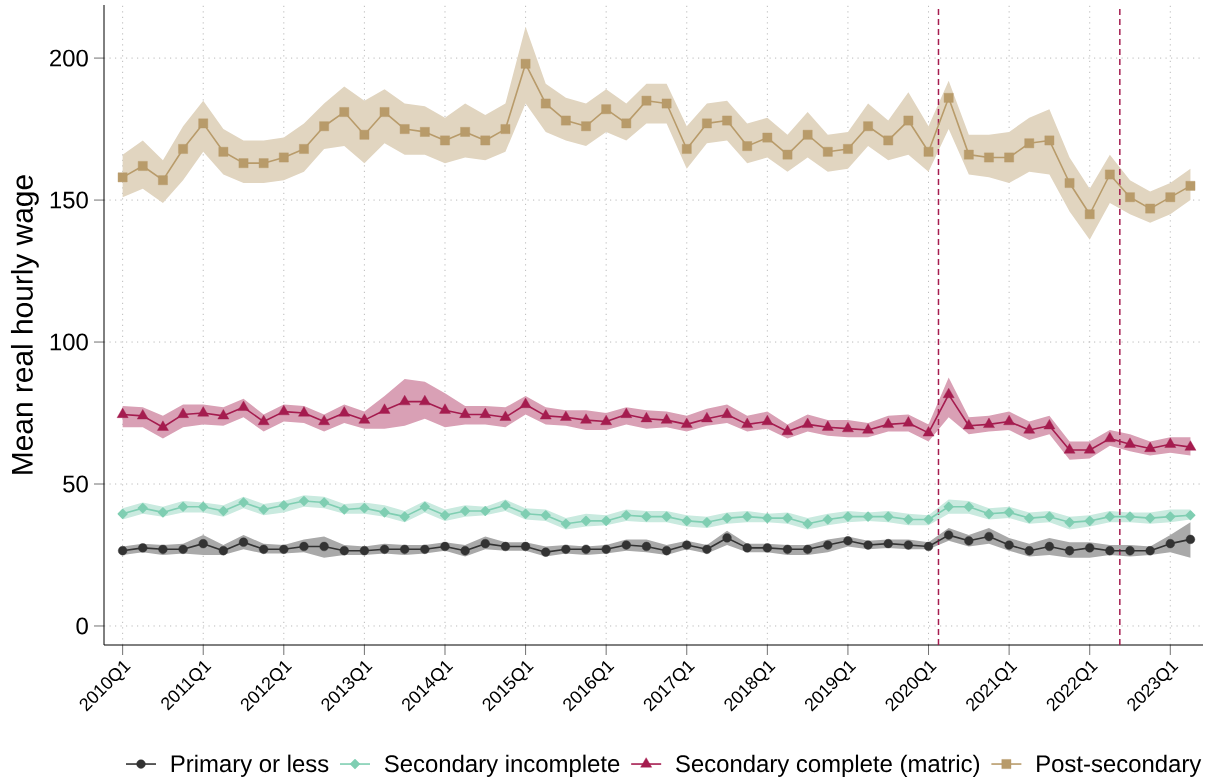 The height and width of the screenshot is (778, 1206). I want to click on y-axis-title: Mean real hourly wage, so click(24, 324).